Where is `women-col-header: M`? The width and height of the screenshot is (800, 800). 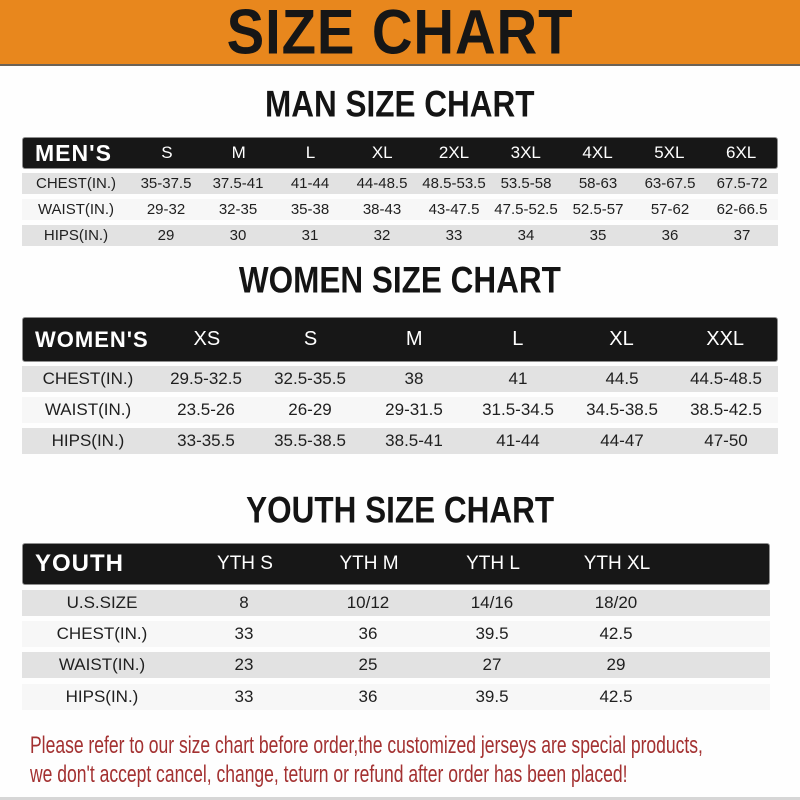
women-col-header: M is located at coordinates (414, 339).